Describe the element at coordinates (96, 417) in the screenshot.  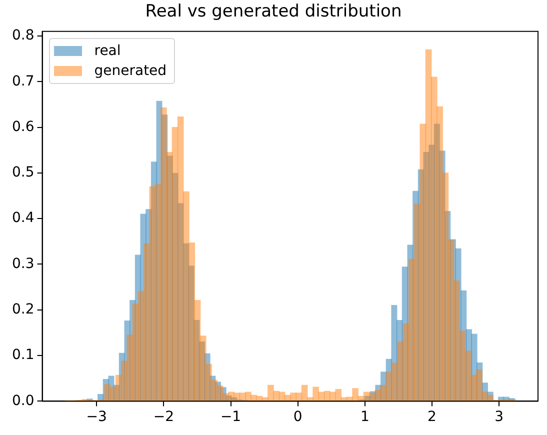
I see `x-tick-label: −3` at that location.